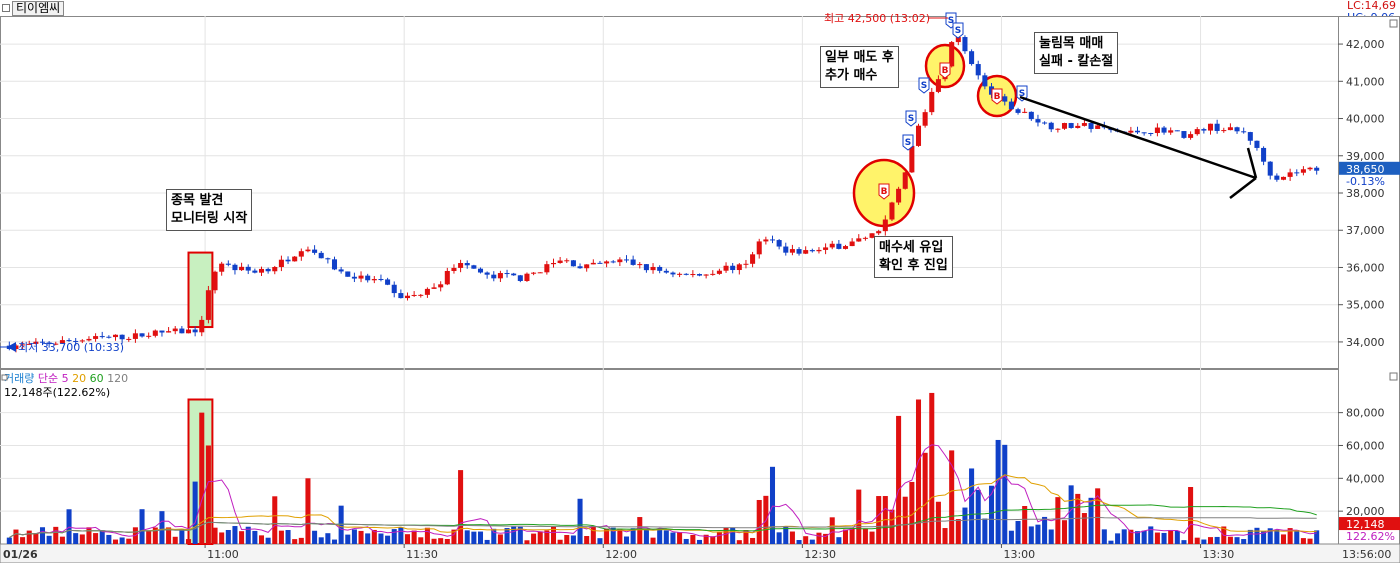  I want to click on stock-name: 티이엠씨, so click(38, 8).